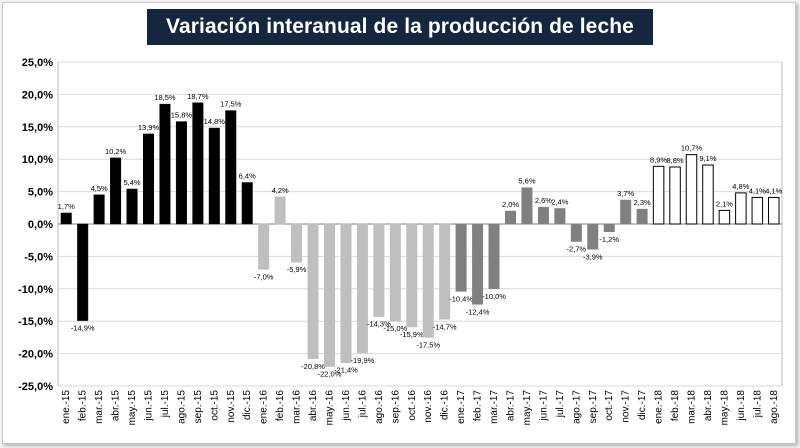  I want to click on bar-ene.-18, so click(658, 195).